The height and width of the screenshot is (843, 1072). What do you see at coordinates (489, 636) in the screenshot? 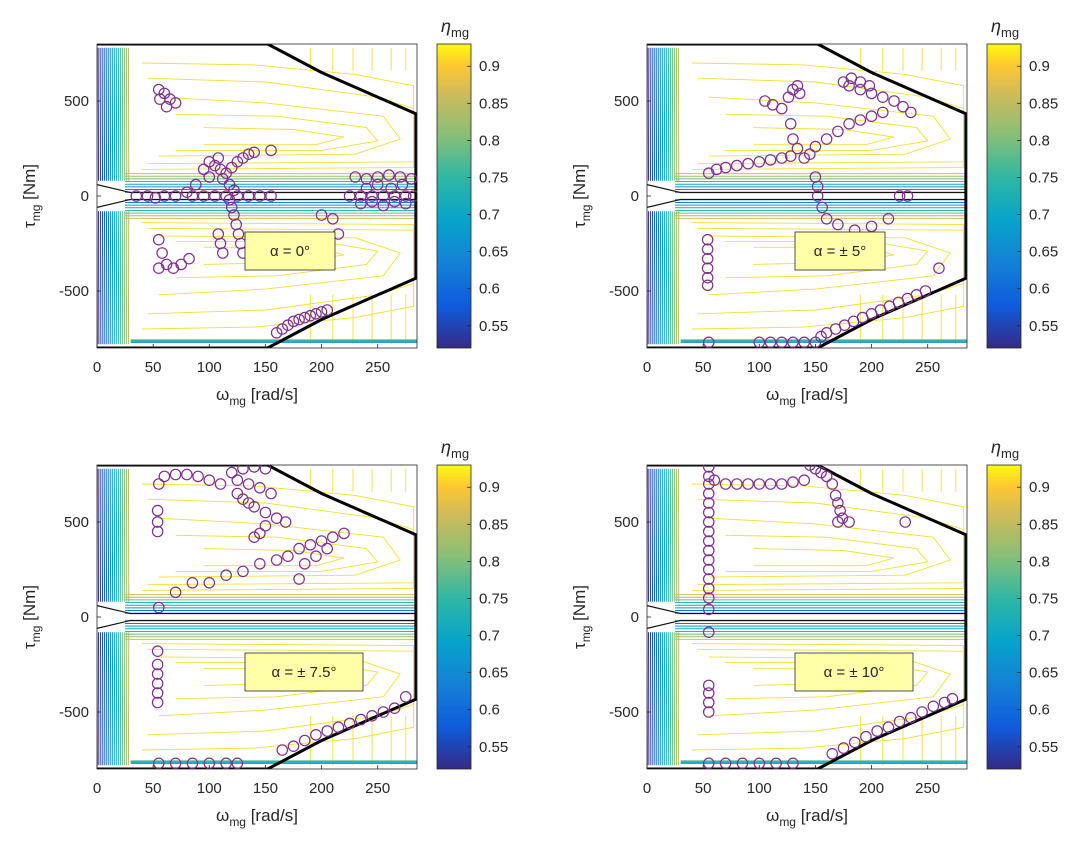
I see `colorbar-tick-label: 0.7` at bounding box center [489, 636].